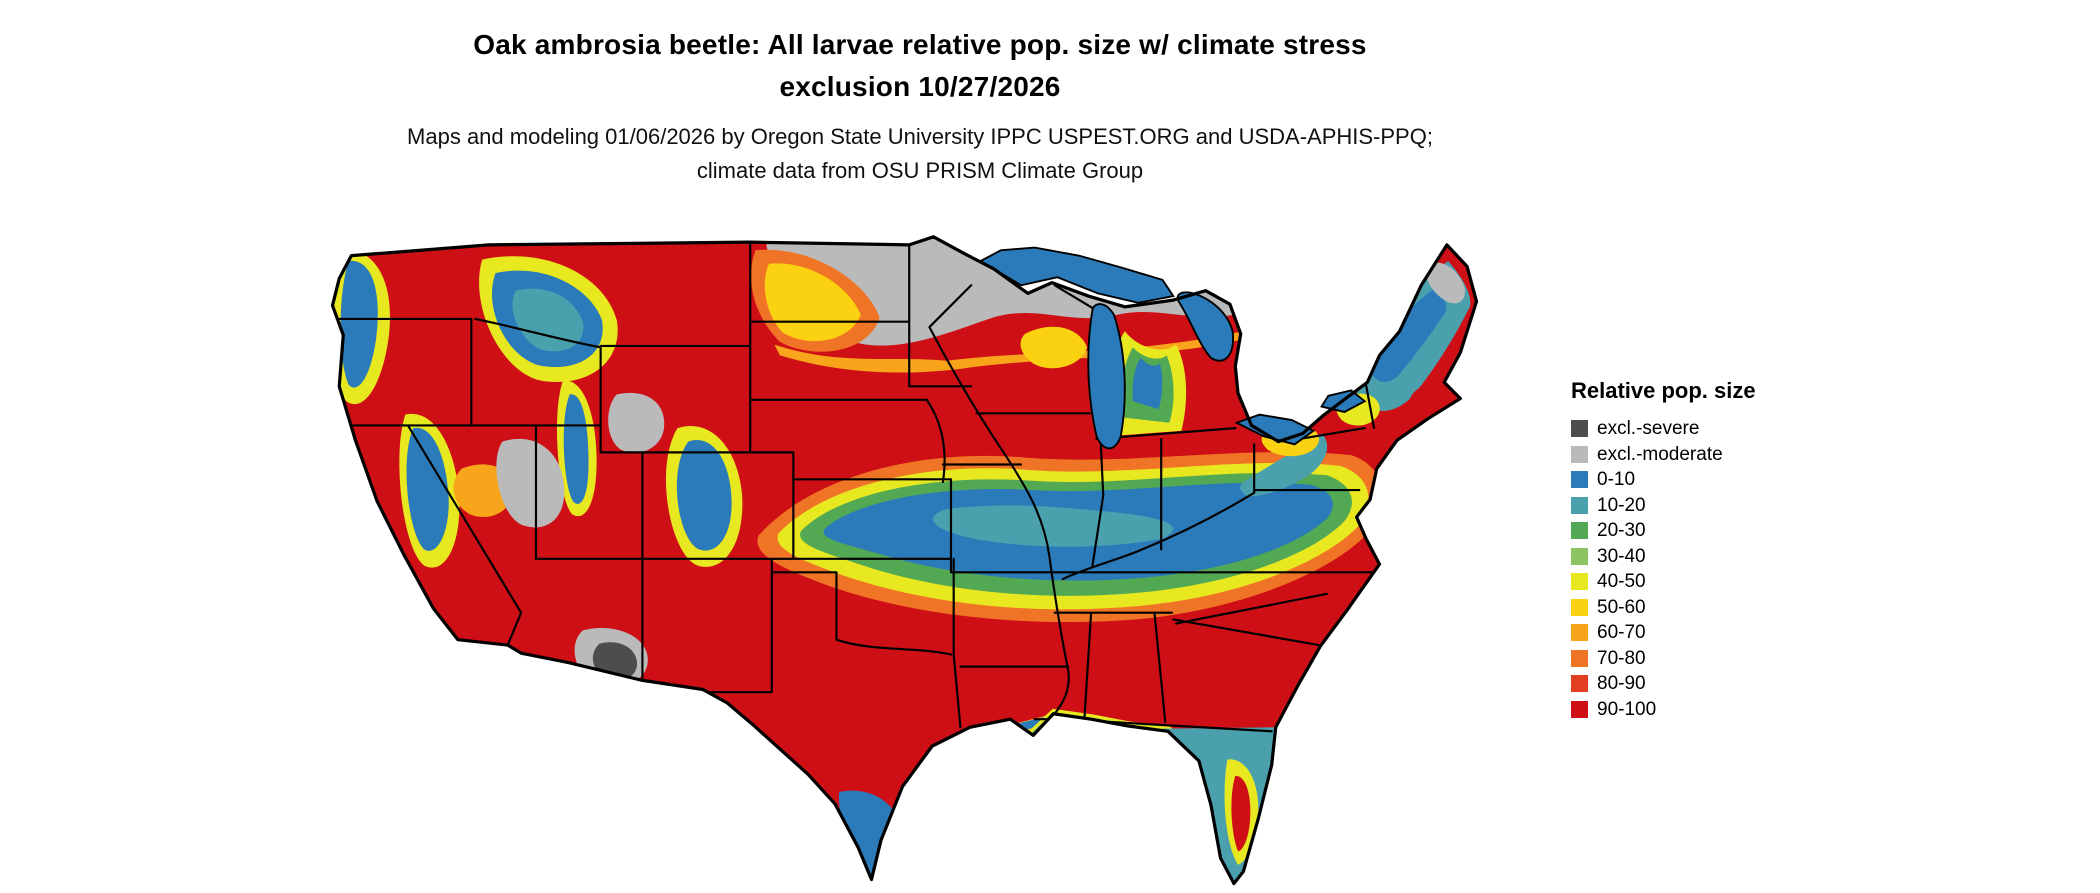  What do you see at coordinates (1621, 658) in the screenshot?
I see `legend-label: 70-80` at bounding box center [1621, 658].